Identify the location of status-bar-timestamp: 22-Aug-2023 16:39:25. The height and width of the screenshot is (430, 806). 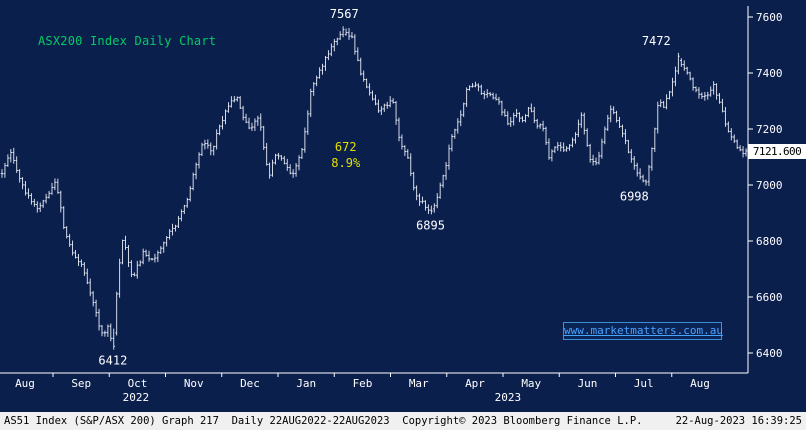
(738, 421).